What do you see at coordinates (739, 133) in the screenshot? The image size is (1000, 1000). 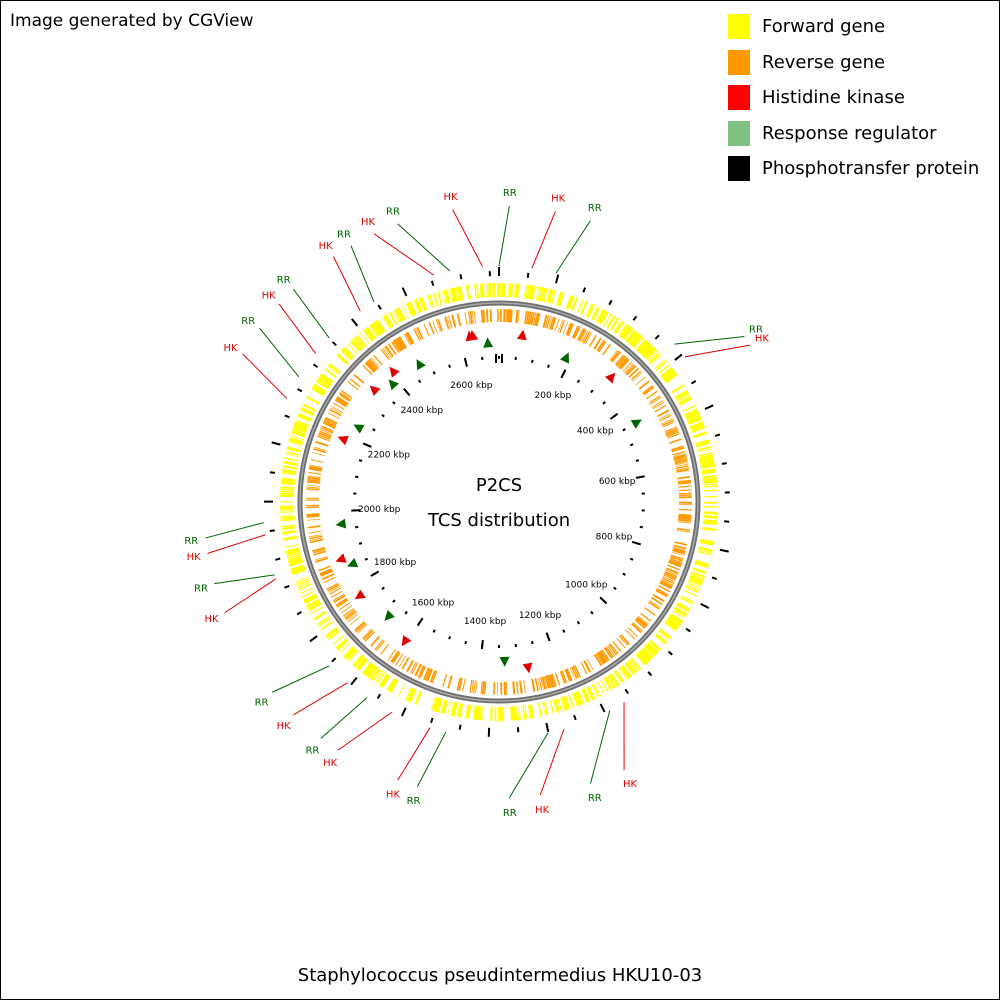 I see `legend-swatch-response-regulator` at bounding box center [739, 133].